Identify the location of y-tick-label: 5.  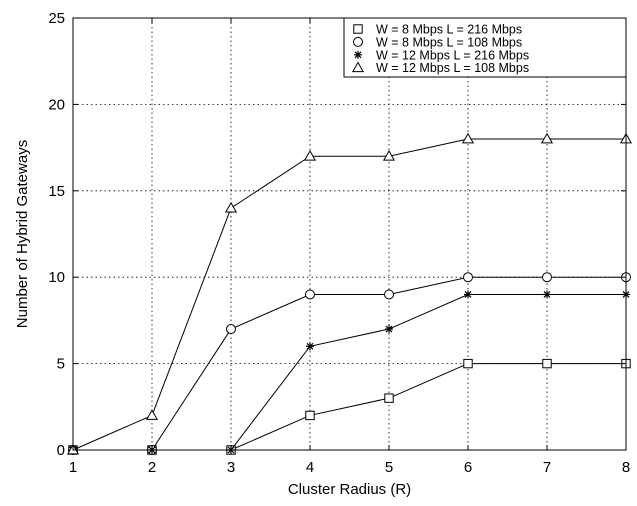
(61, 364).